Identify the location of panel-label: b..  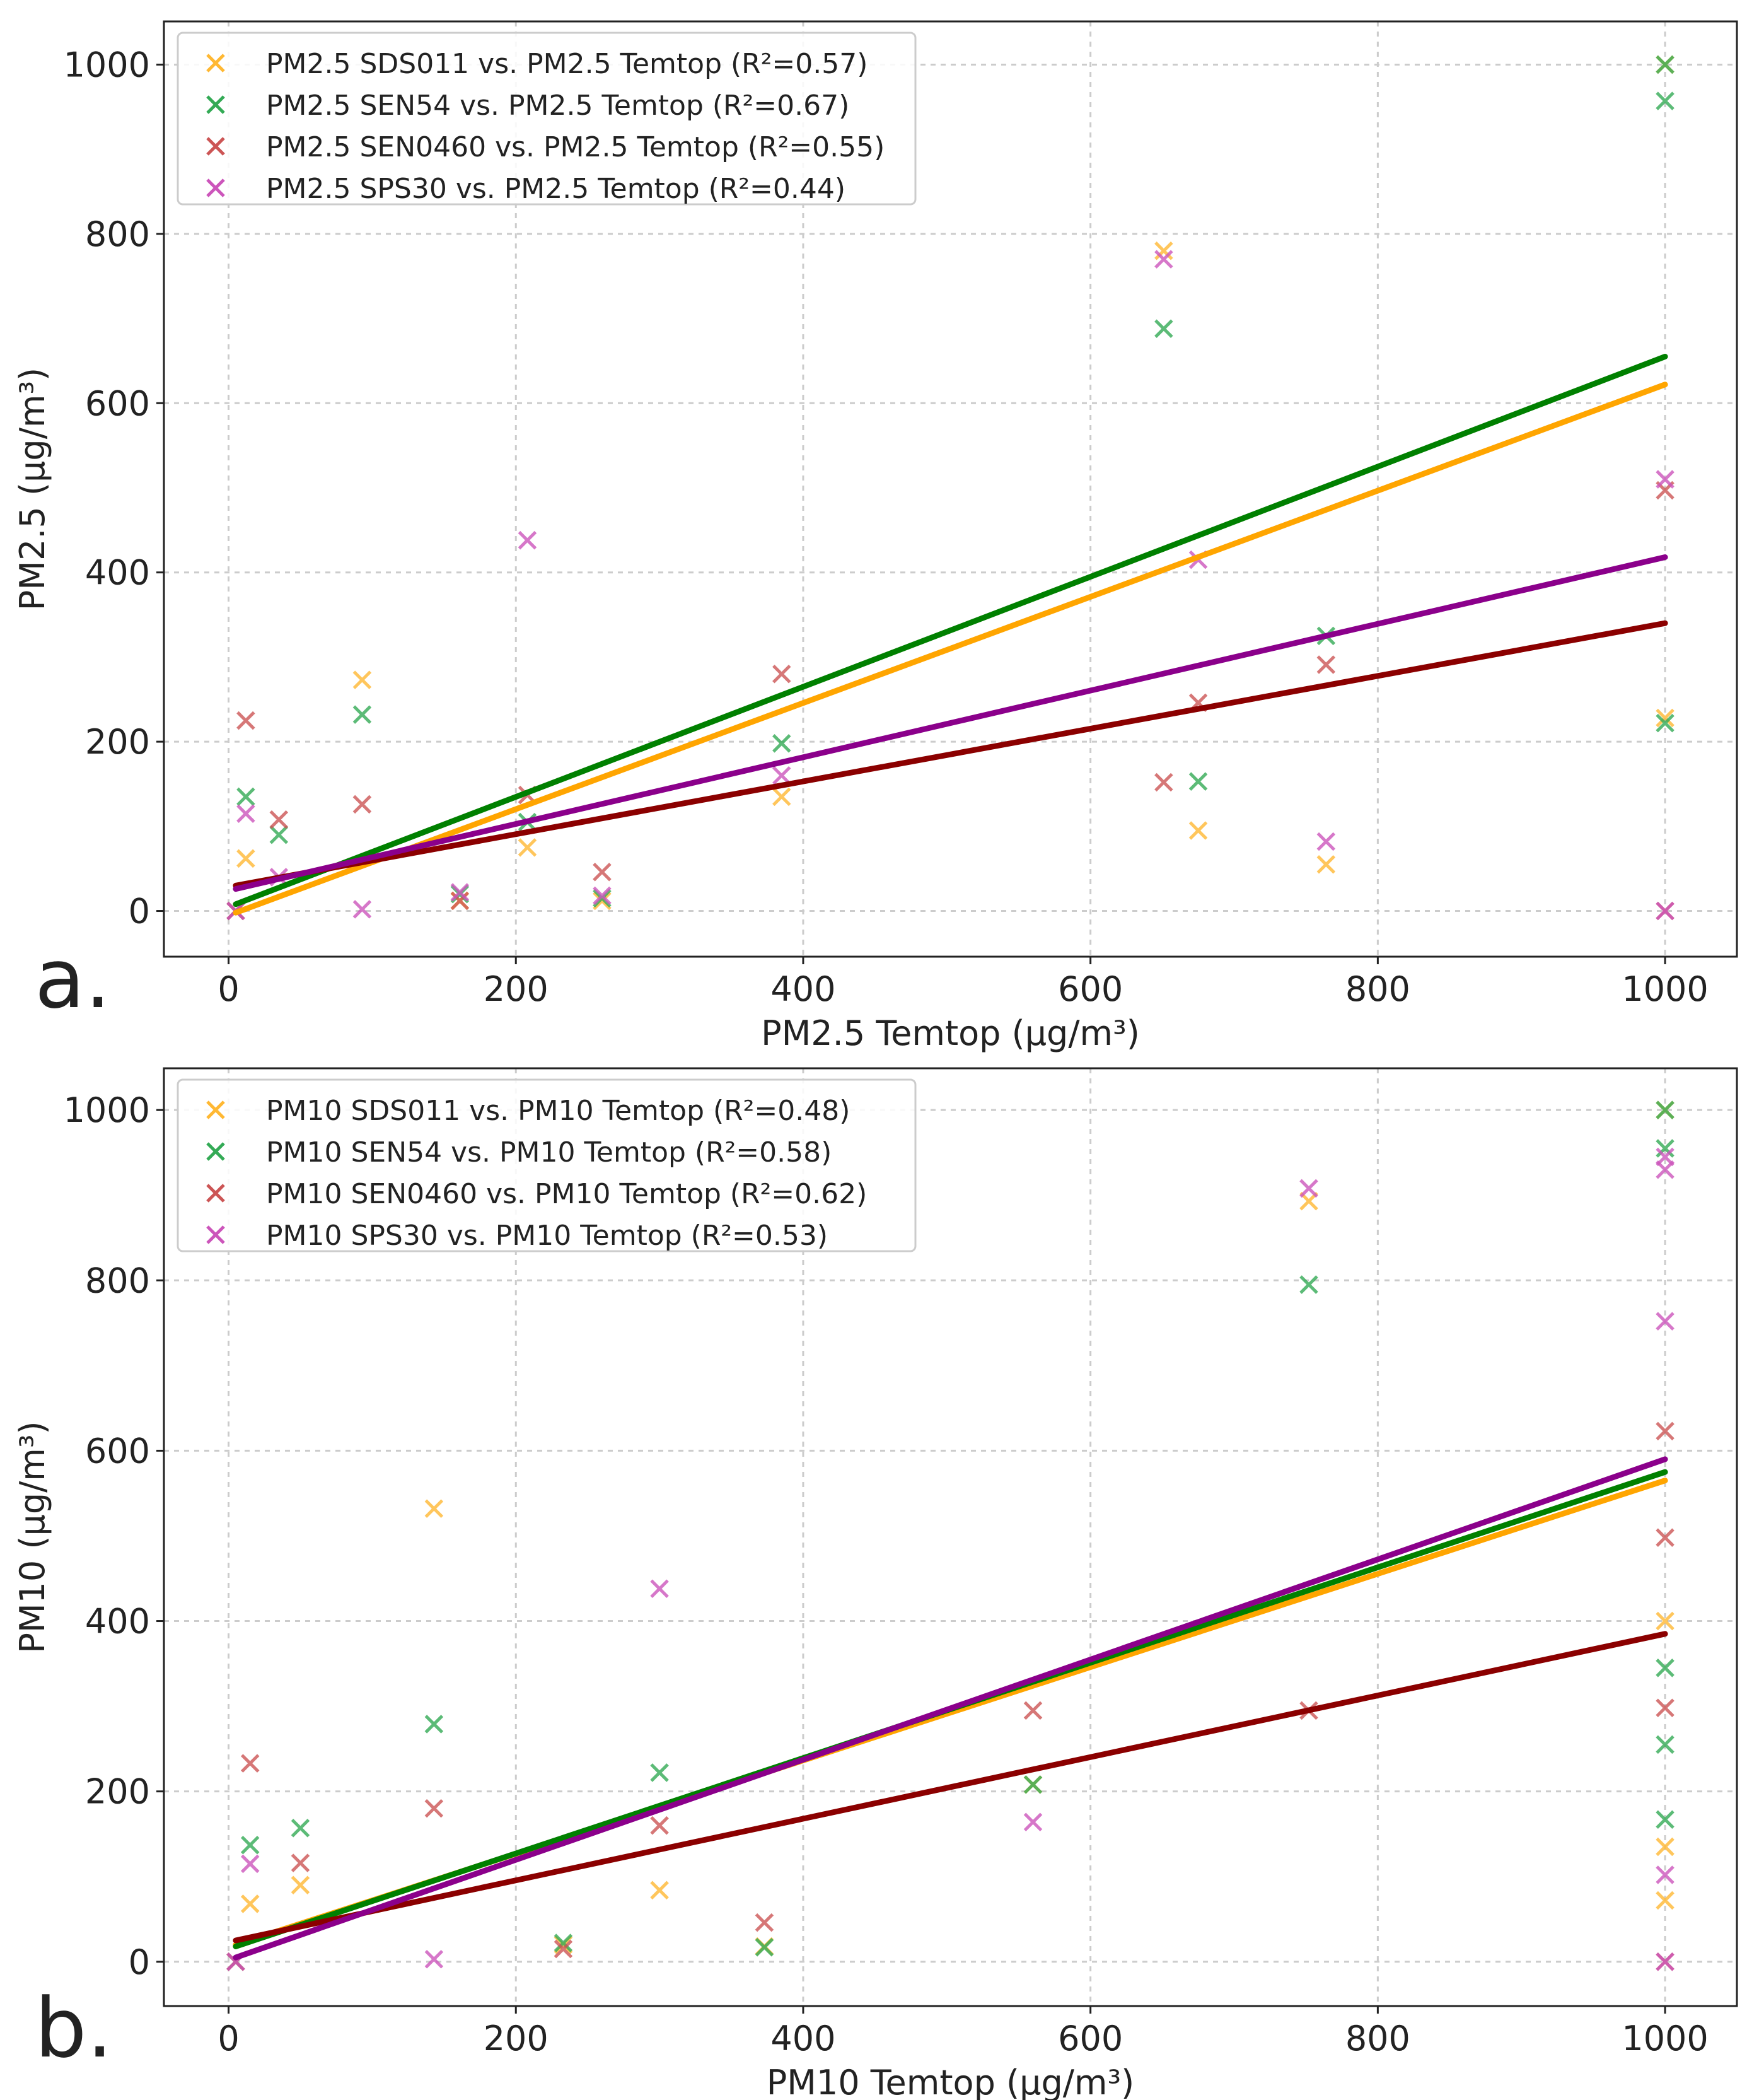
(74, 2028).